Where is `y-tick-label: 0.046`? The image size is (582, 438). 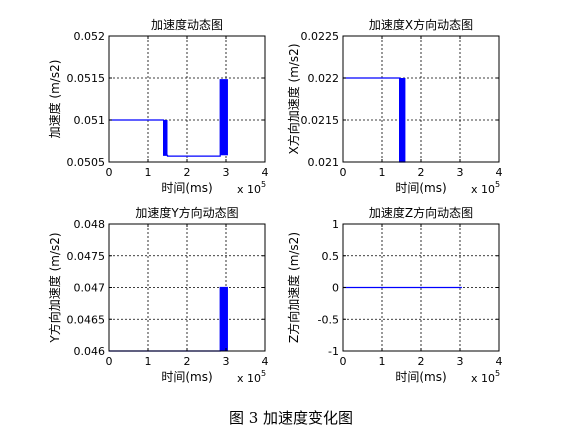 y-tick-label: 0.046 is located at coordinates (90, 351).